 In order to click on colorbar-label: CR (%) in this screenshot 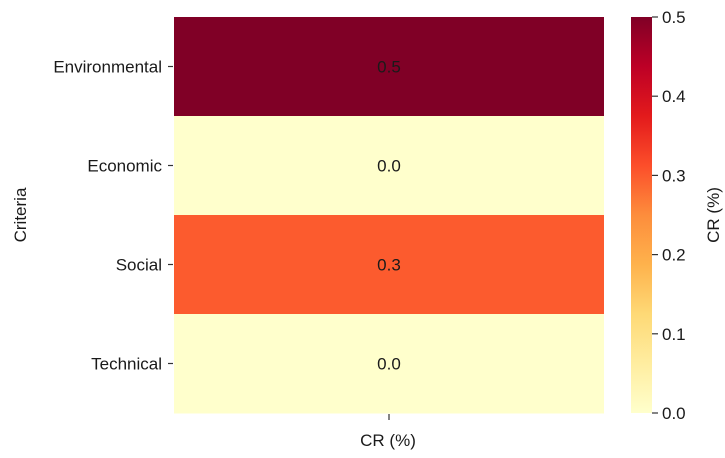, I will do `click(713, 215)`.